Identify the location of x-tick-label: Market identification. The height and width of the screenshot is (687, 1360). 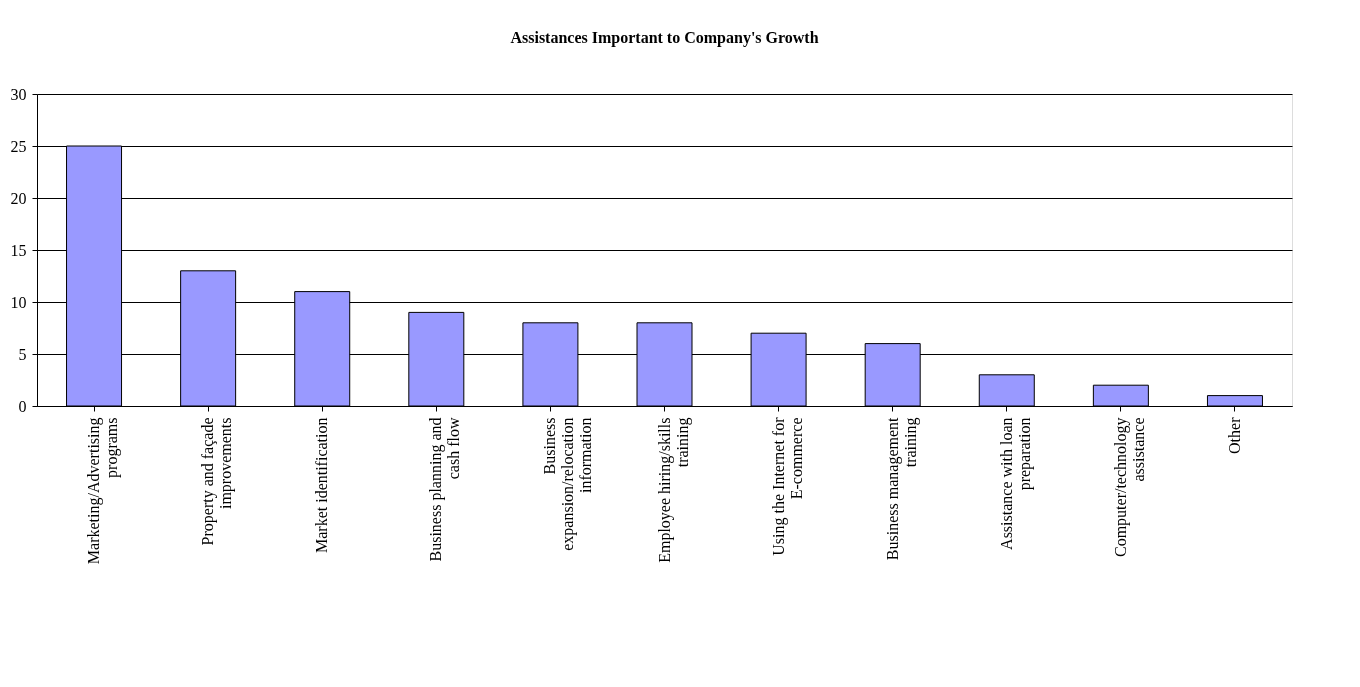
(322, 485).